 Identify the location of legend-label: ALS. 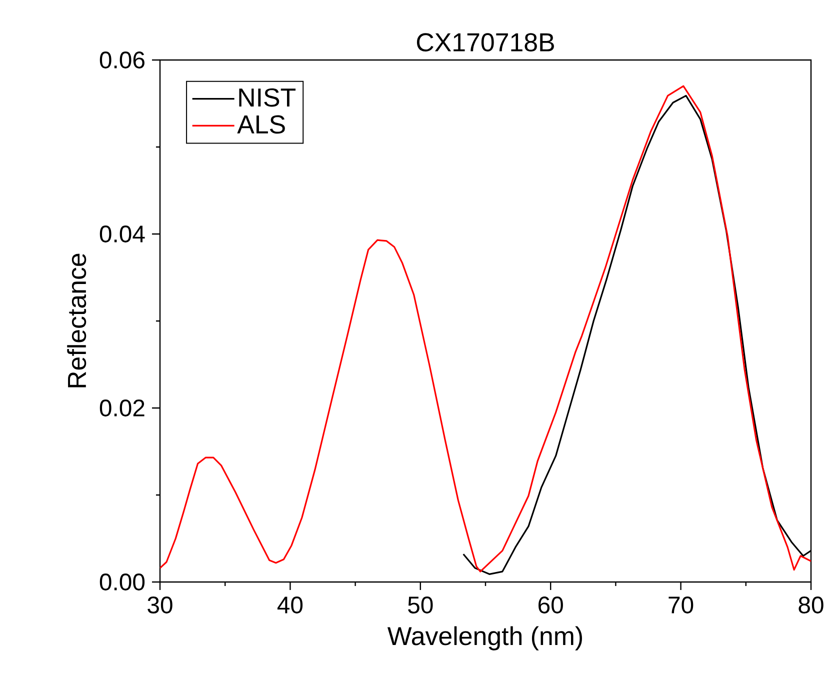
(261, 124).